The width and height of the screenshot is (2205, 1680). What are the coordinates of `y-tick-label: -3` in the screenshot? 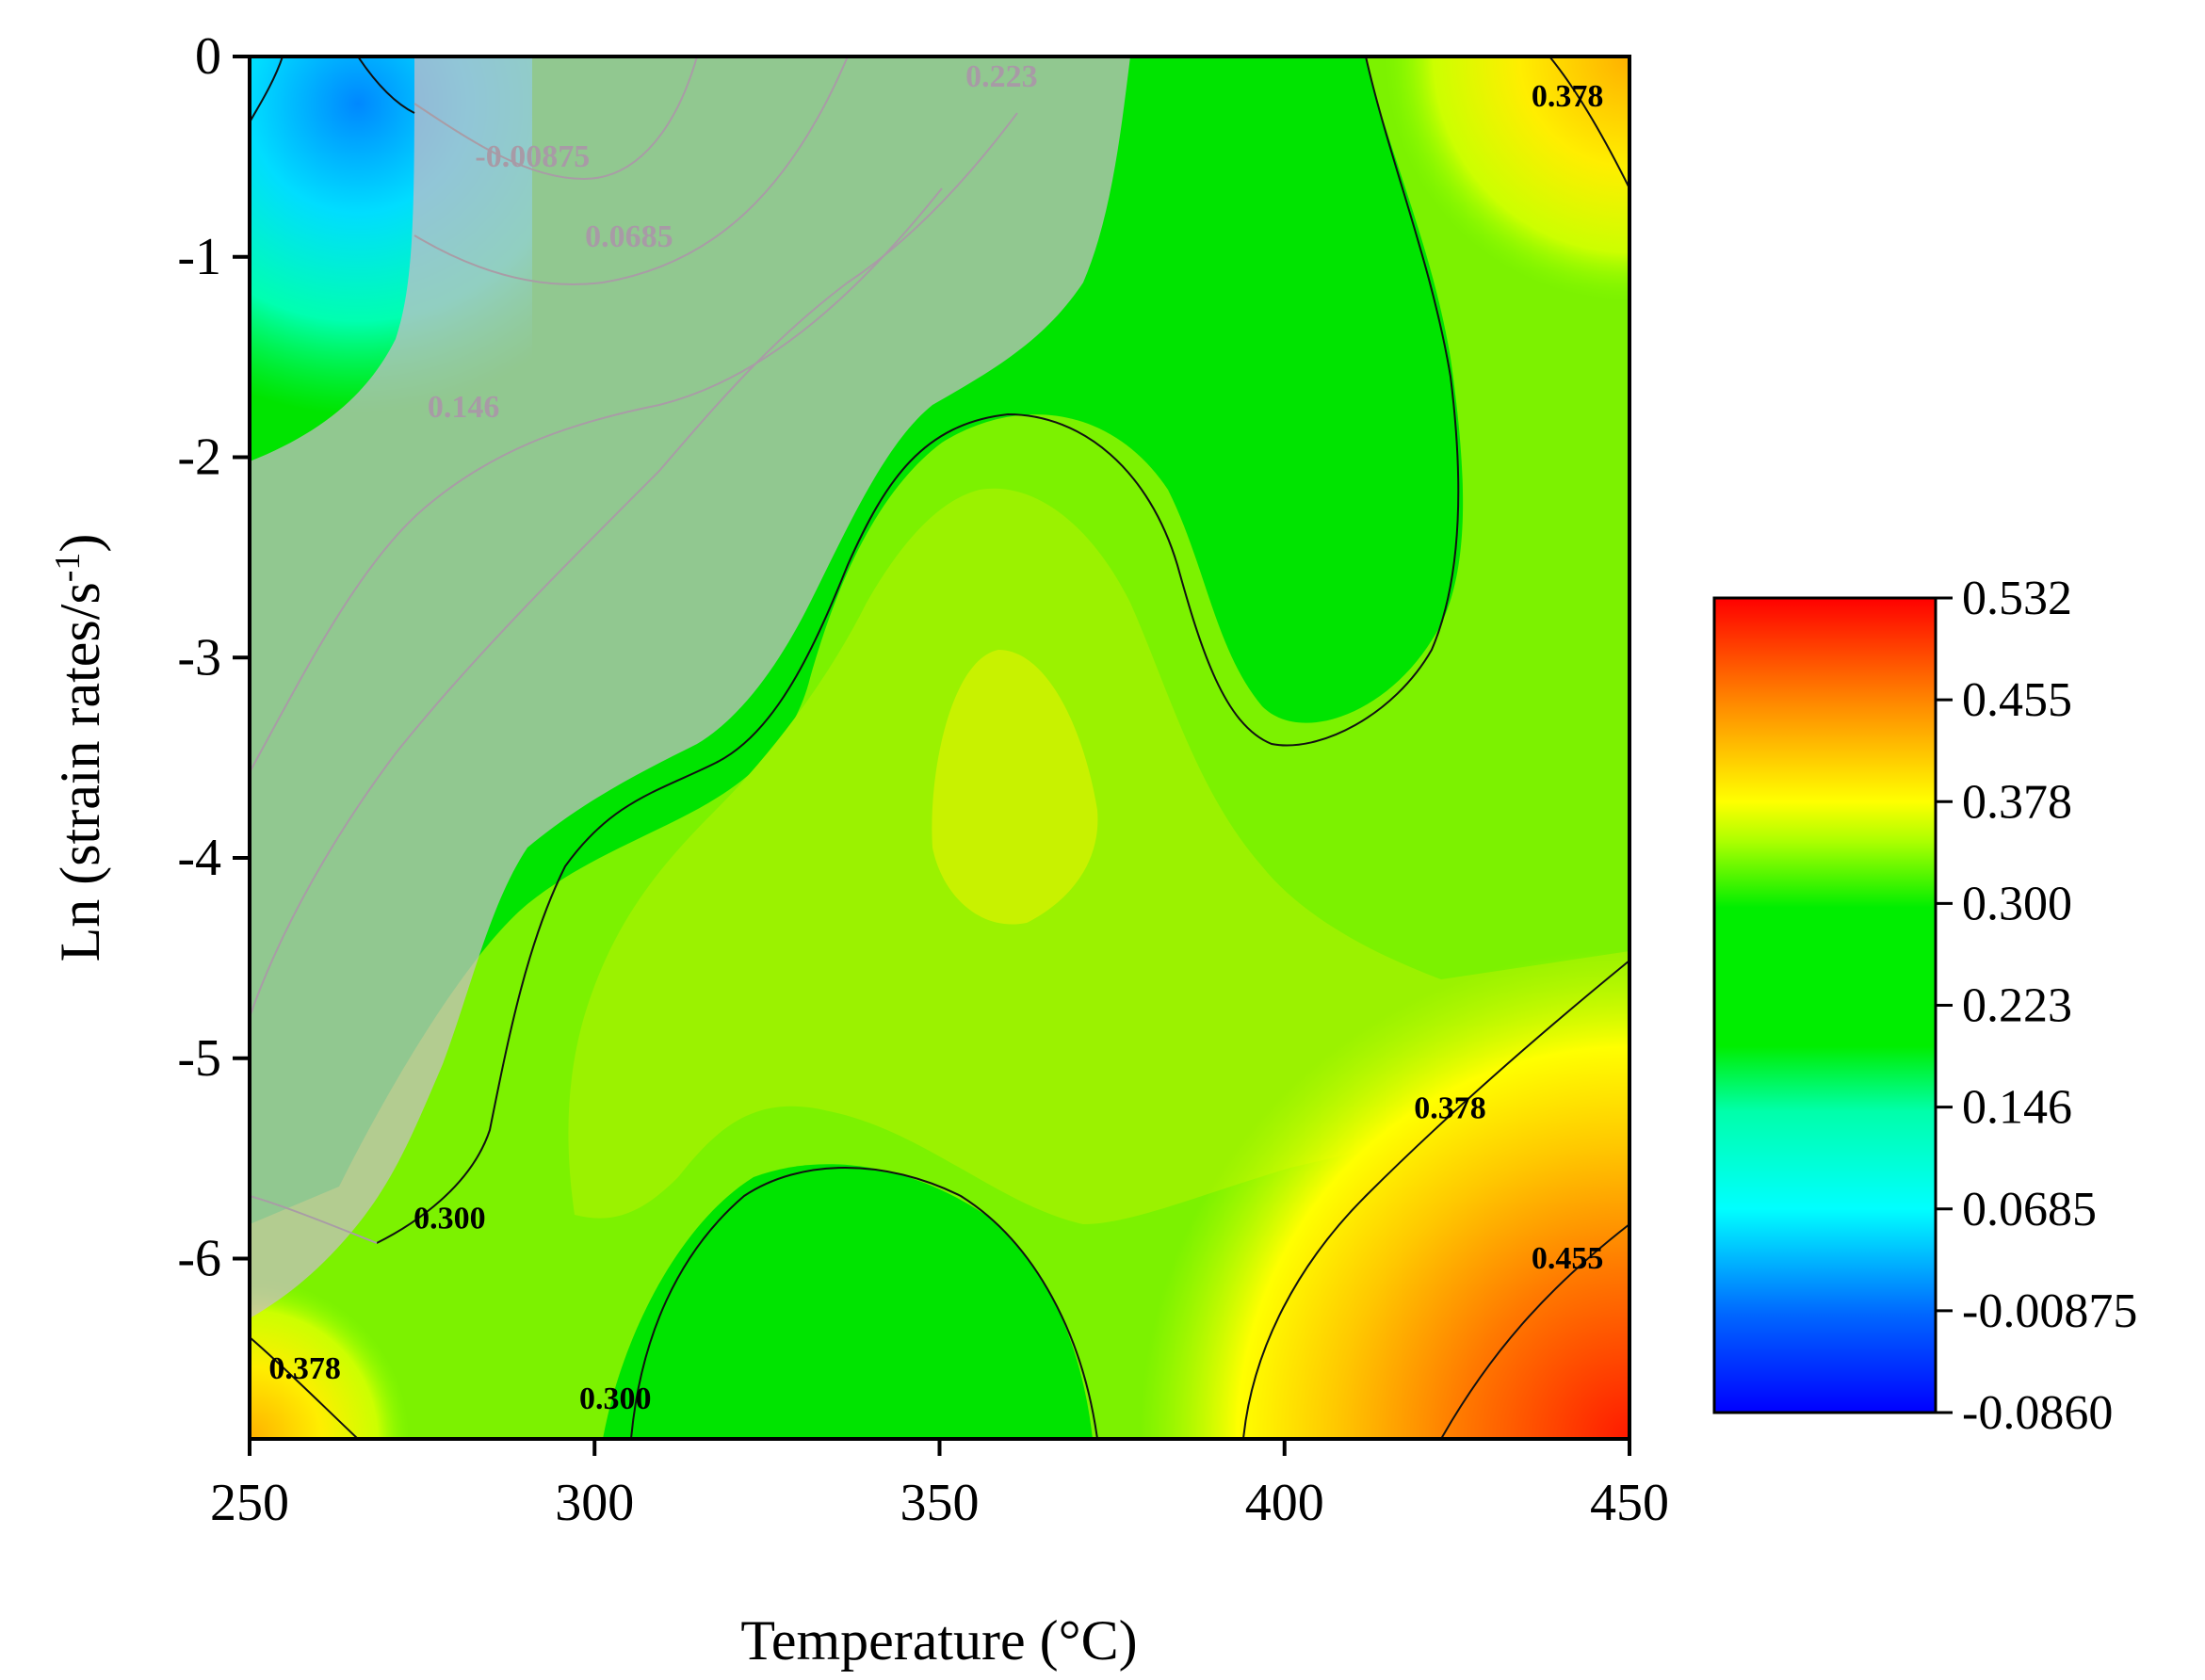 It's located at (199, 657).